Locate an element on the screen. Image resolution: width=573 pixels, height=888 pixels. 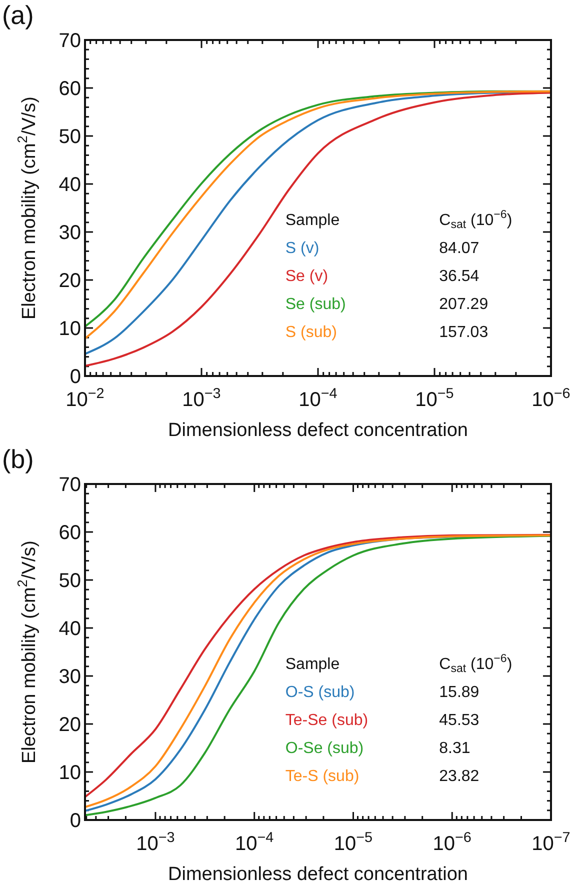
text: Te-Se (sub) is located at coordinates (326, 720).